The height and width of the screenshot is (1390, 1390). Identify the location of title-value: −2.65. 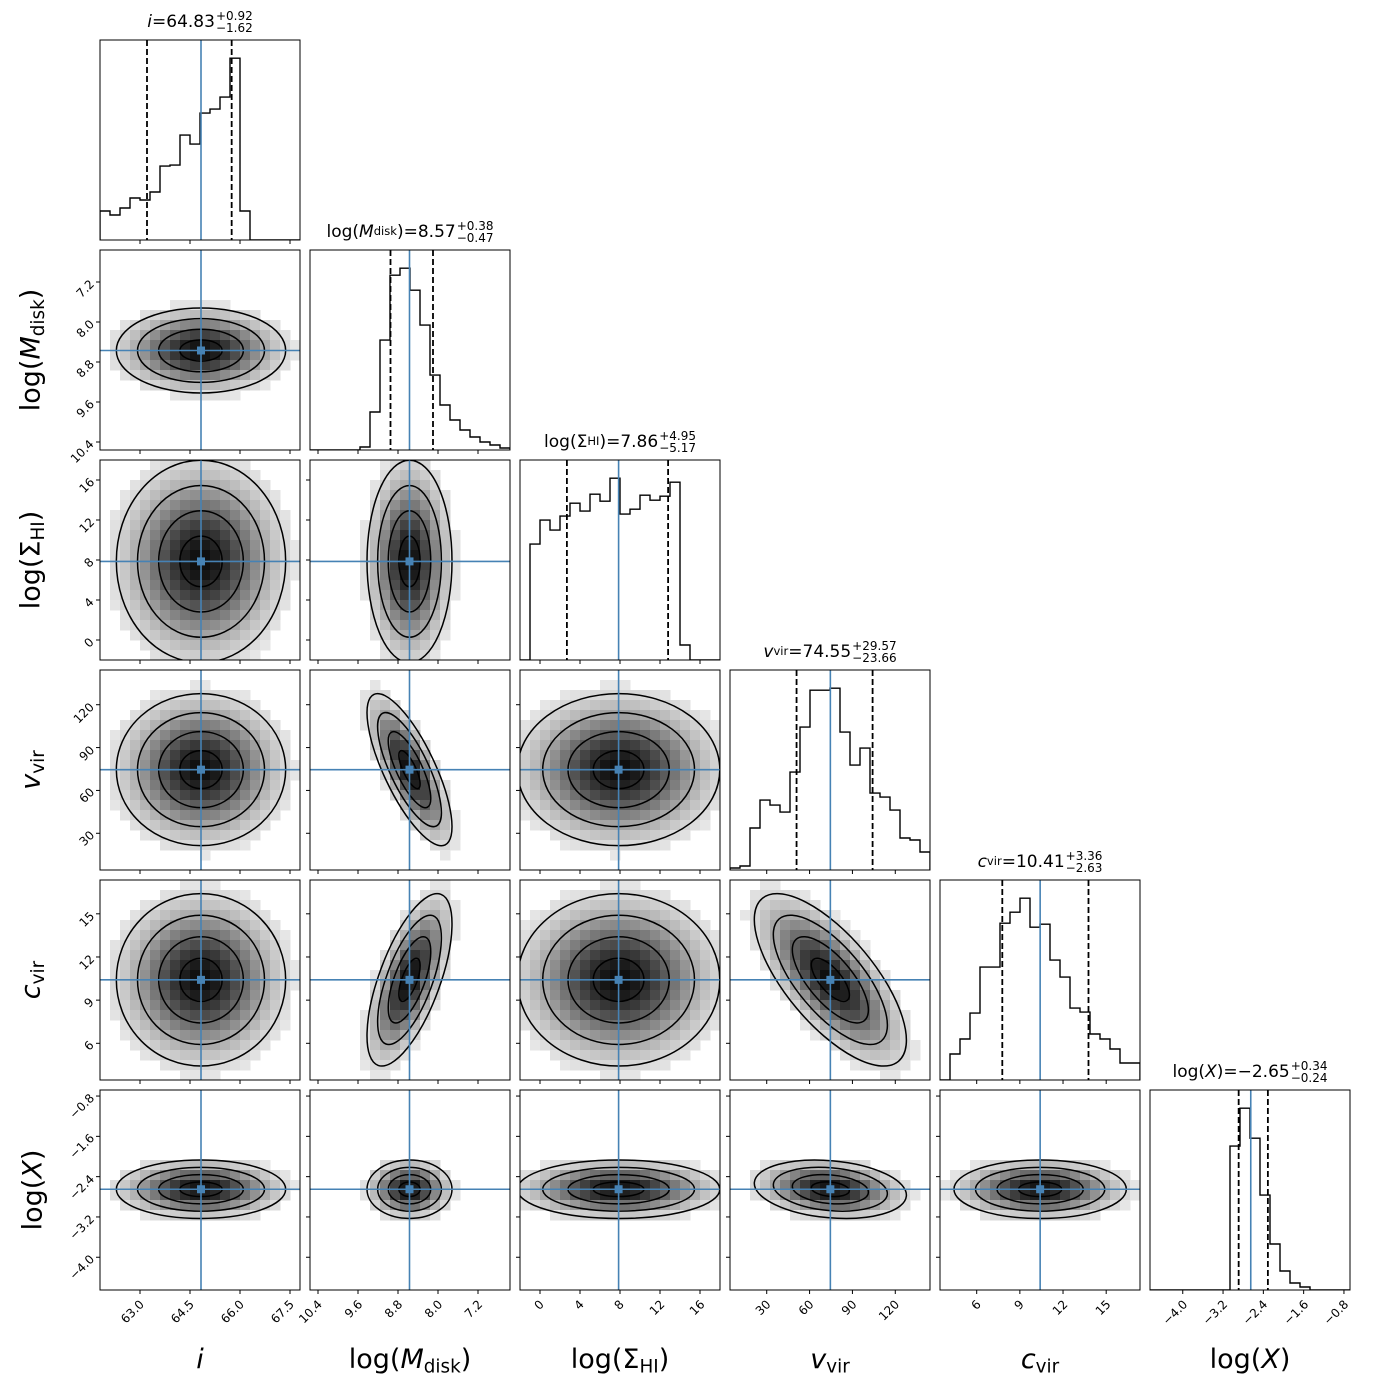
(1263, 1071).